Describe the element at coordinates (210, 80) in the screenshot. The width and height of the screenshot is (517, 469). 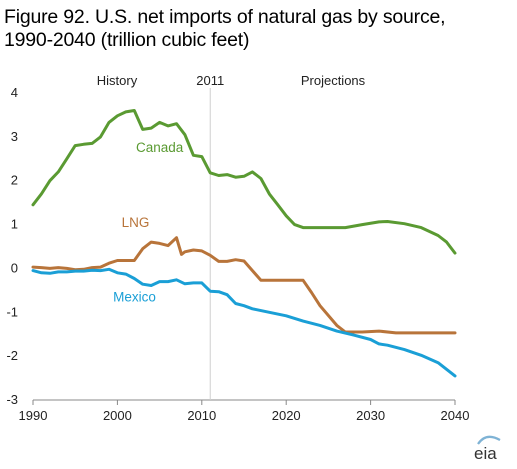
I see `divider-year-label: 2011` at that location.